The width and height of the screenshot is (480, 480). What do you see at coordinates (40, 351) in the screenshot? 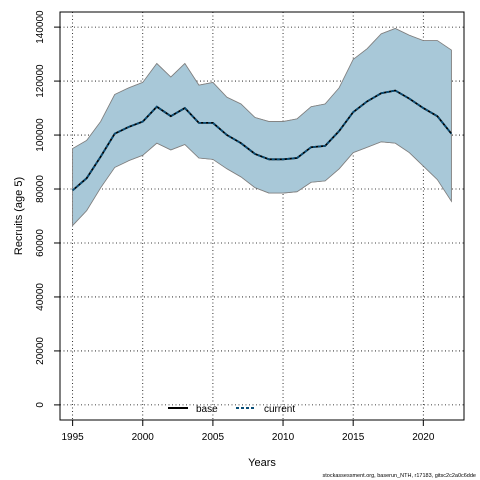
I see `y-tick-label-20000: 20000` at bounding box center [40, 351].